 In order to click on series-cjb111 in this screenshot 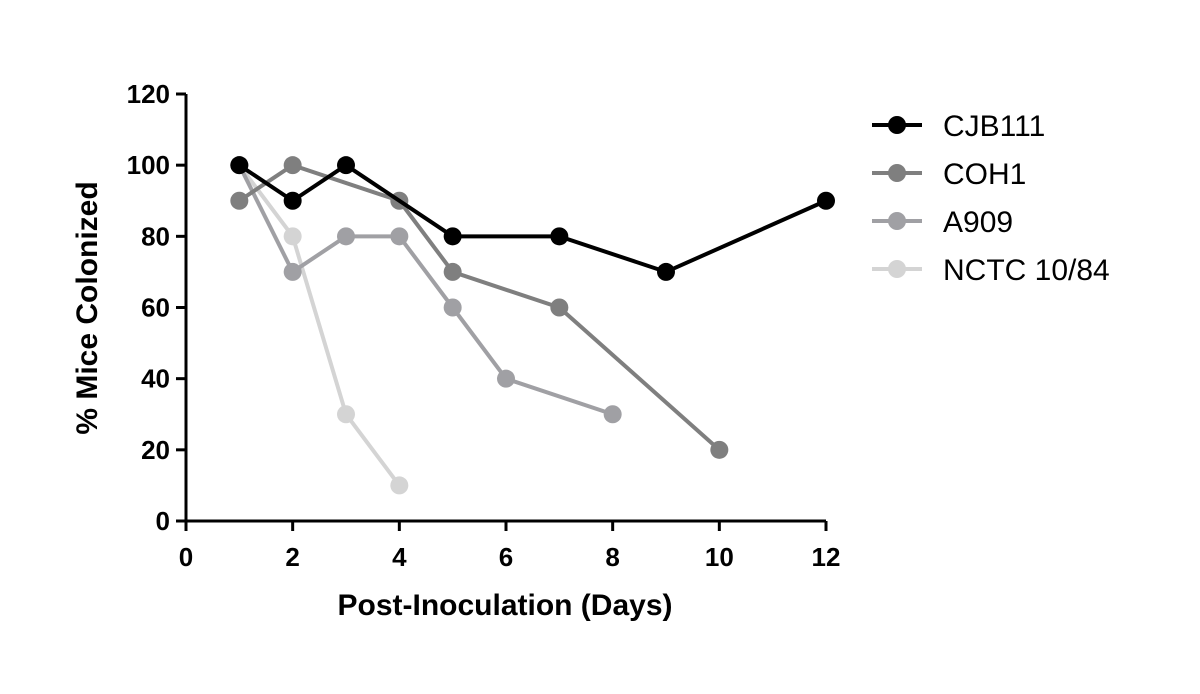, I will do `click(532, 218)`.